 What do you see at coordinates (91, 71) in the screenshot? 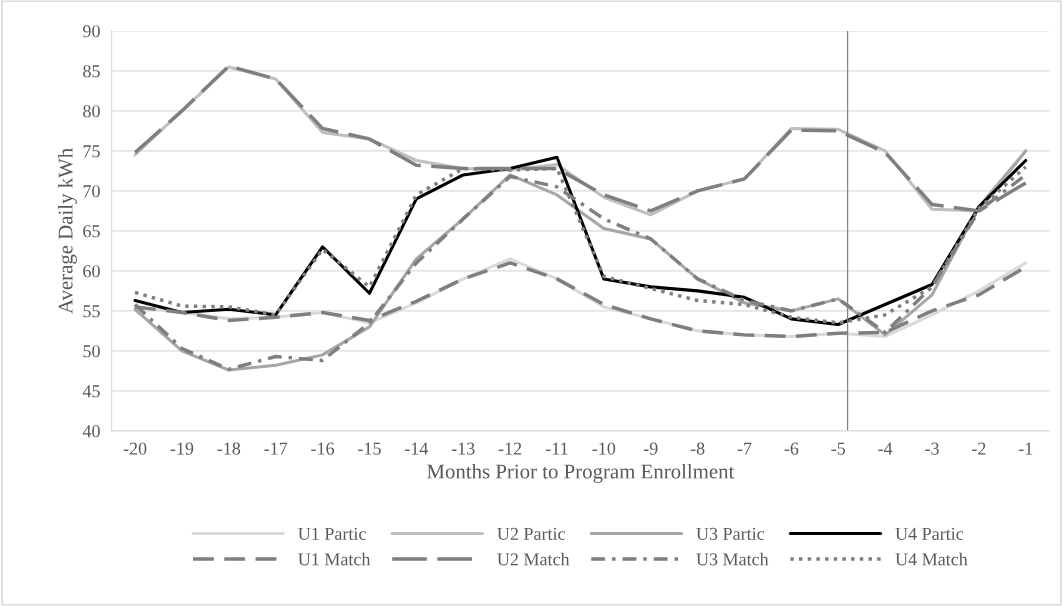
I see `y-tick-label: 85` at bounding box center [91, 71].